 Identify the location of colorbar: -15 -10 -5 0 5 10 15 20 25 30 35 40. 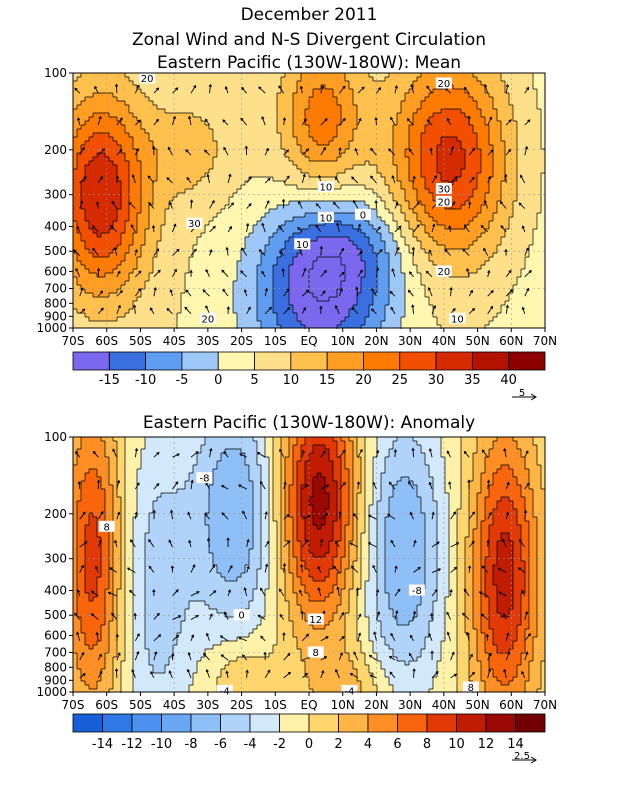
(309, 369).